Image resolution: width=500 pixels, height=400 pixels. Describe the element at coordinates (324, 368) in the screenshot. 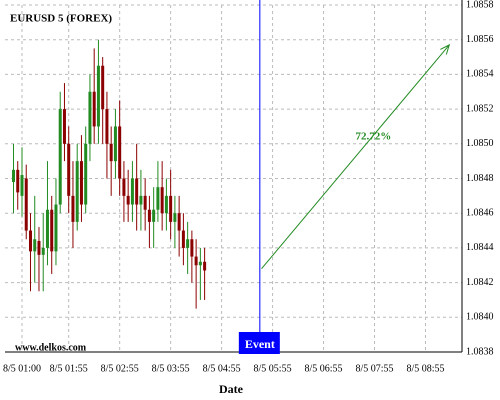

I see `x-tick-label: 8/5 06:55` at that location.